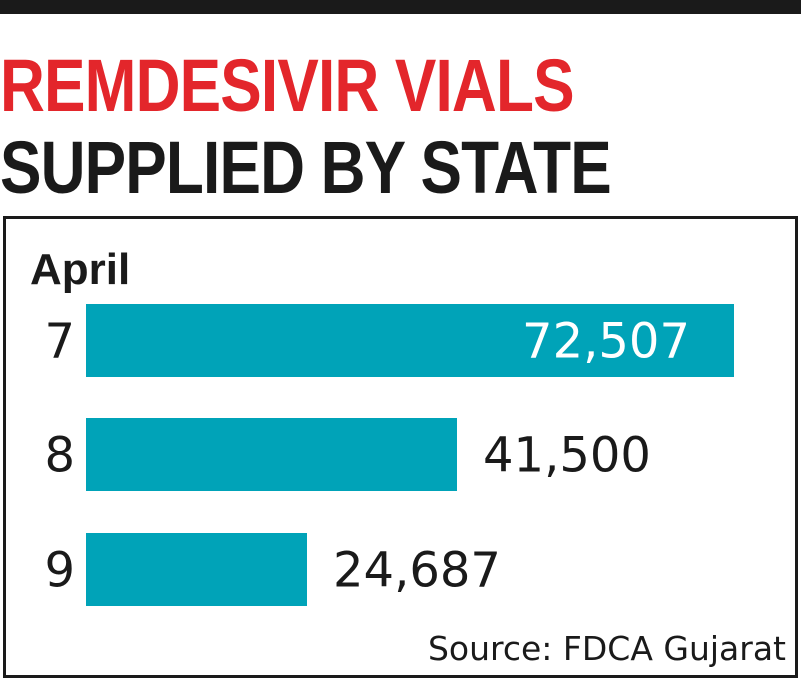  I want to click on category-label: 9, so click(59, 571).